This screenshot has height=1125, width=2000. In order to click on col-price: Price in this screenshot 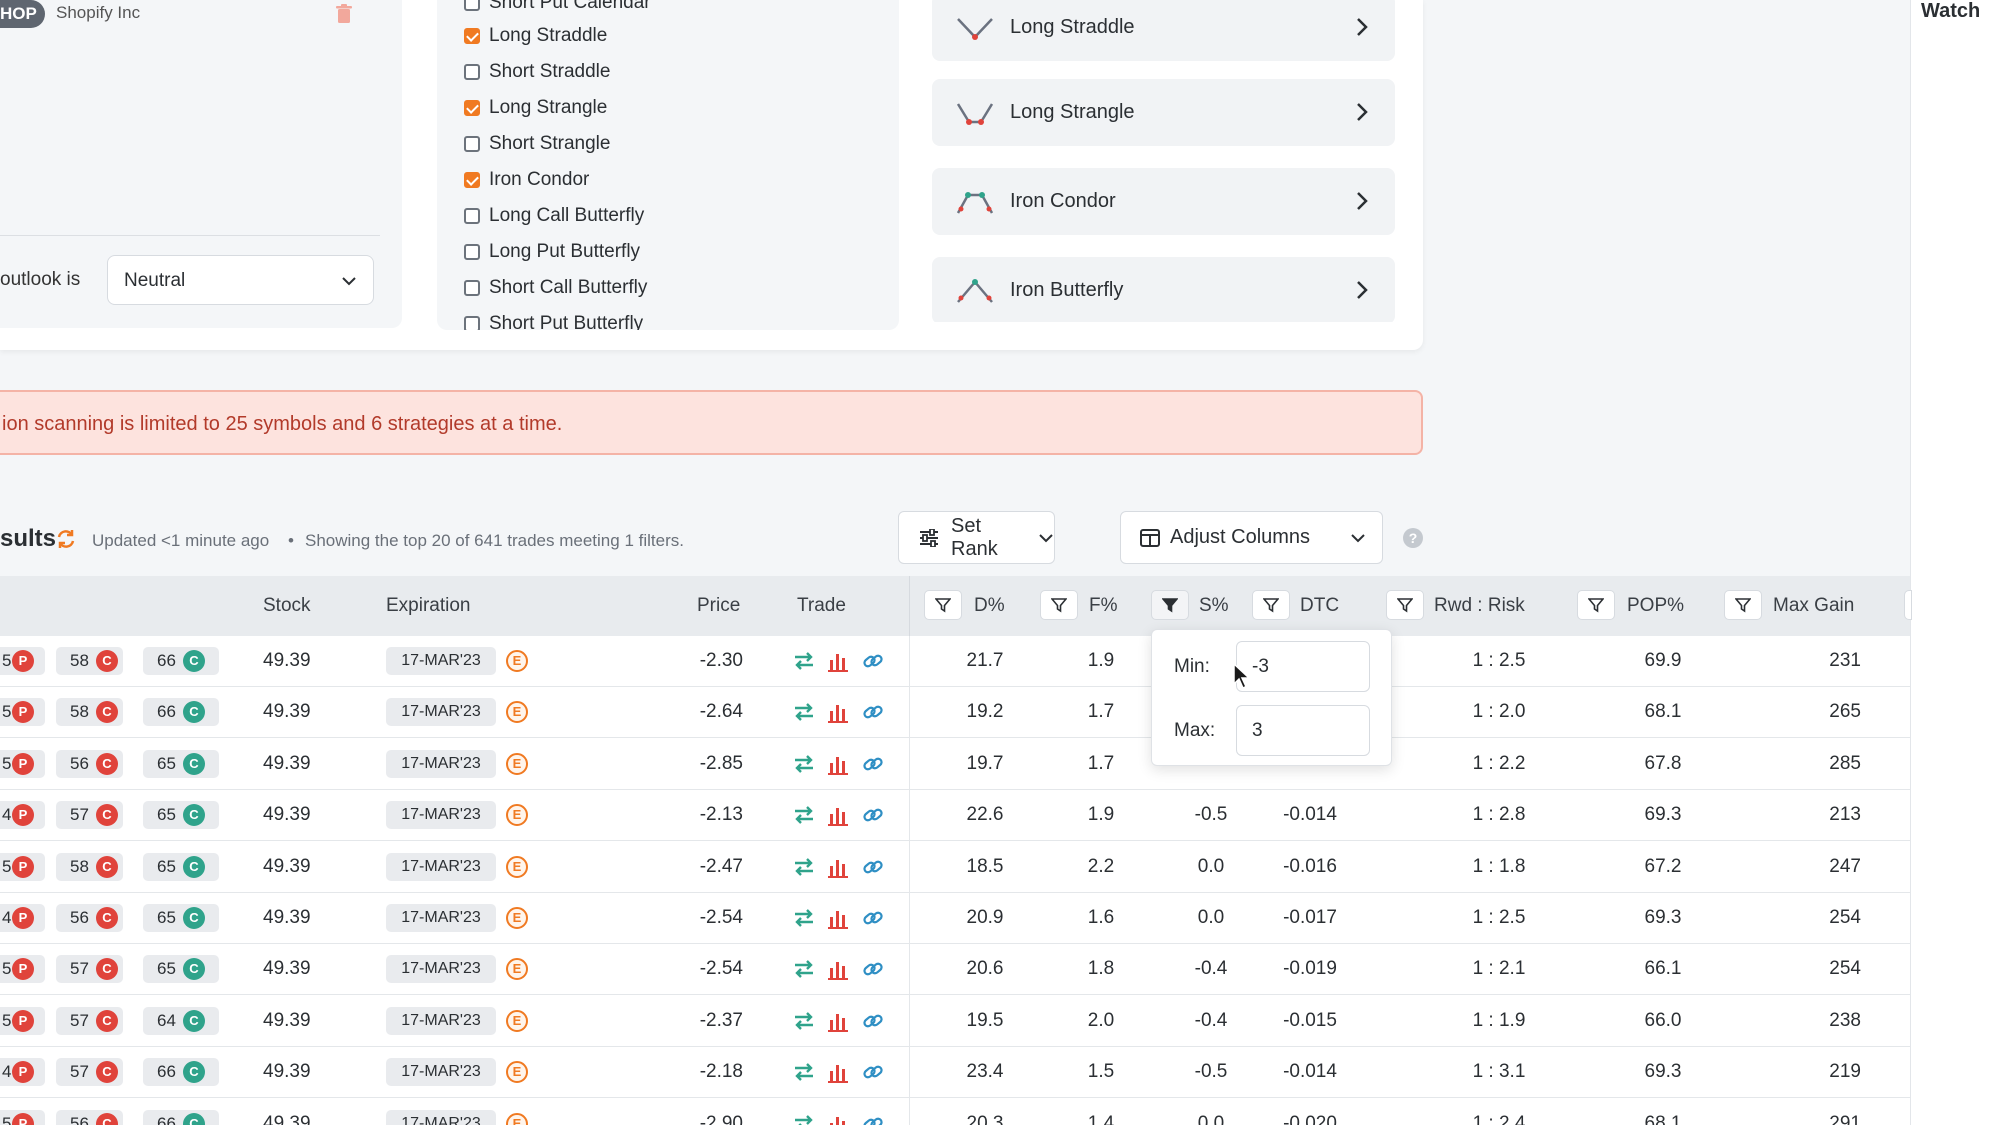, I will do `click(719, 605)`.